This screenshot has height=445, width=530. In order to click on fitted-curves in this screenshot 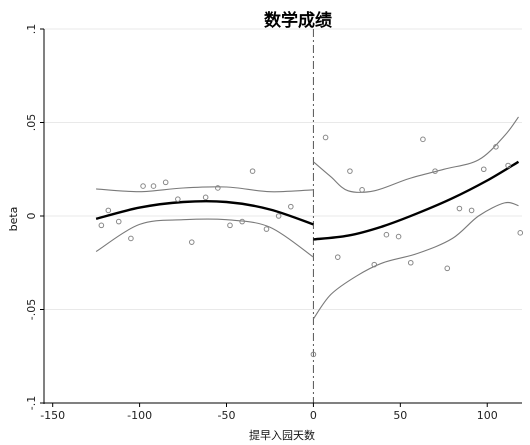, I will do `click(307, 200)`.